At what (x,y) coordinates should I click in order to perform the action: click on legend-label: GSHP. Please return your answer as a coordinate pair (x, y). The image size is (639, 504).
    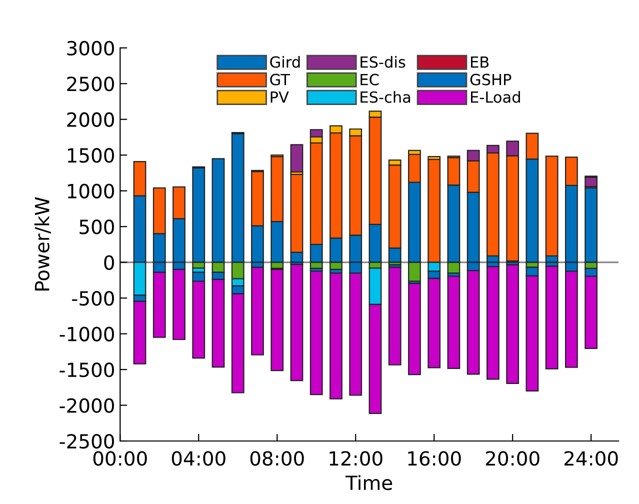
    Looking at the image, I should click on (491, 80).